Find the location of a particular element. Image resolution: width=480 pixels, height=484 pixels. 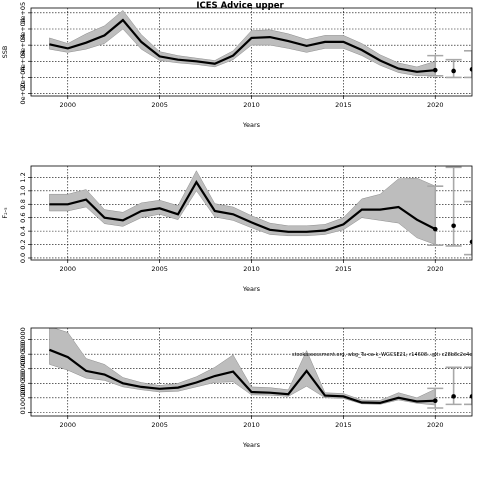

panel-1-xtick-label-2015: 2015 is located at coordinates (343, 269).